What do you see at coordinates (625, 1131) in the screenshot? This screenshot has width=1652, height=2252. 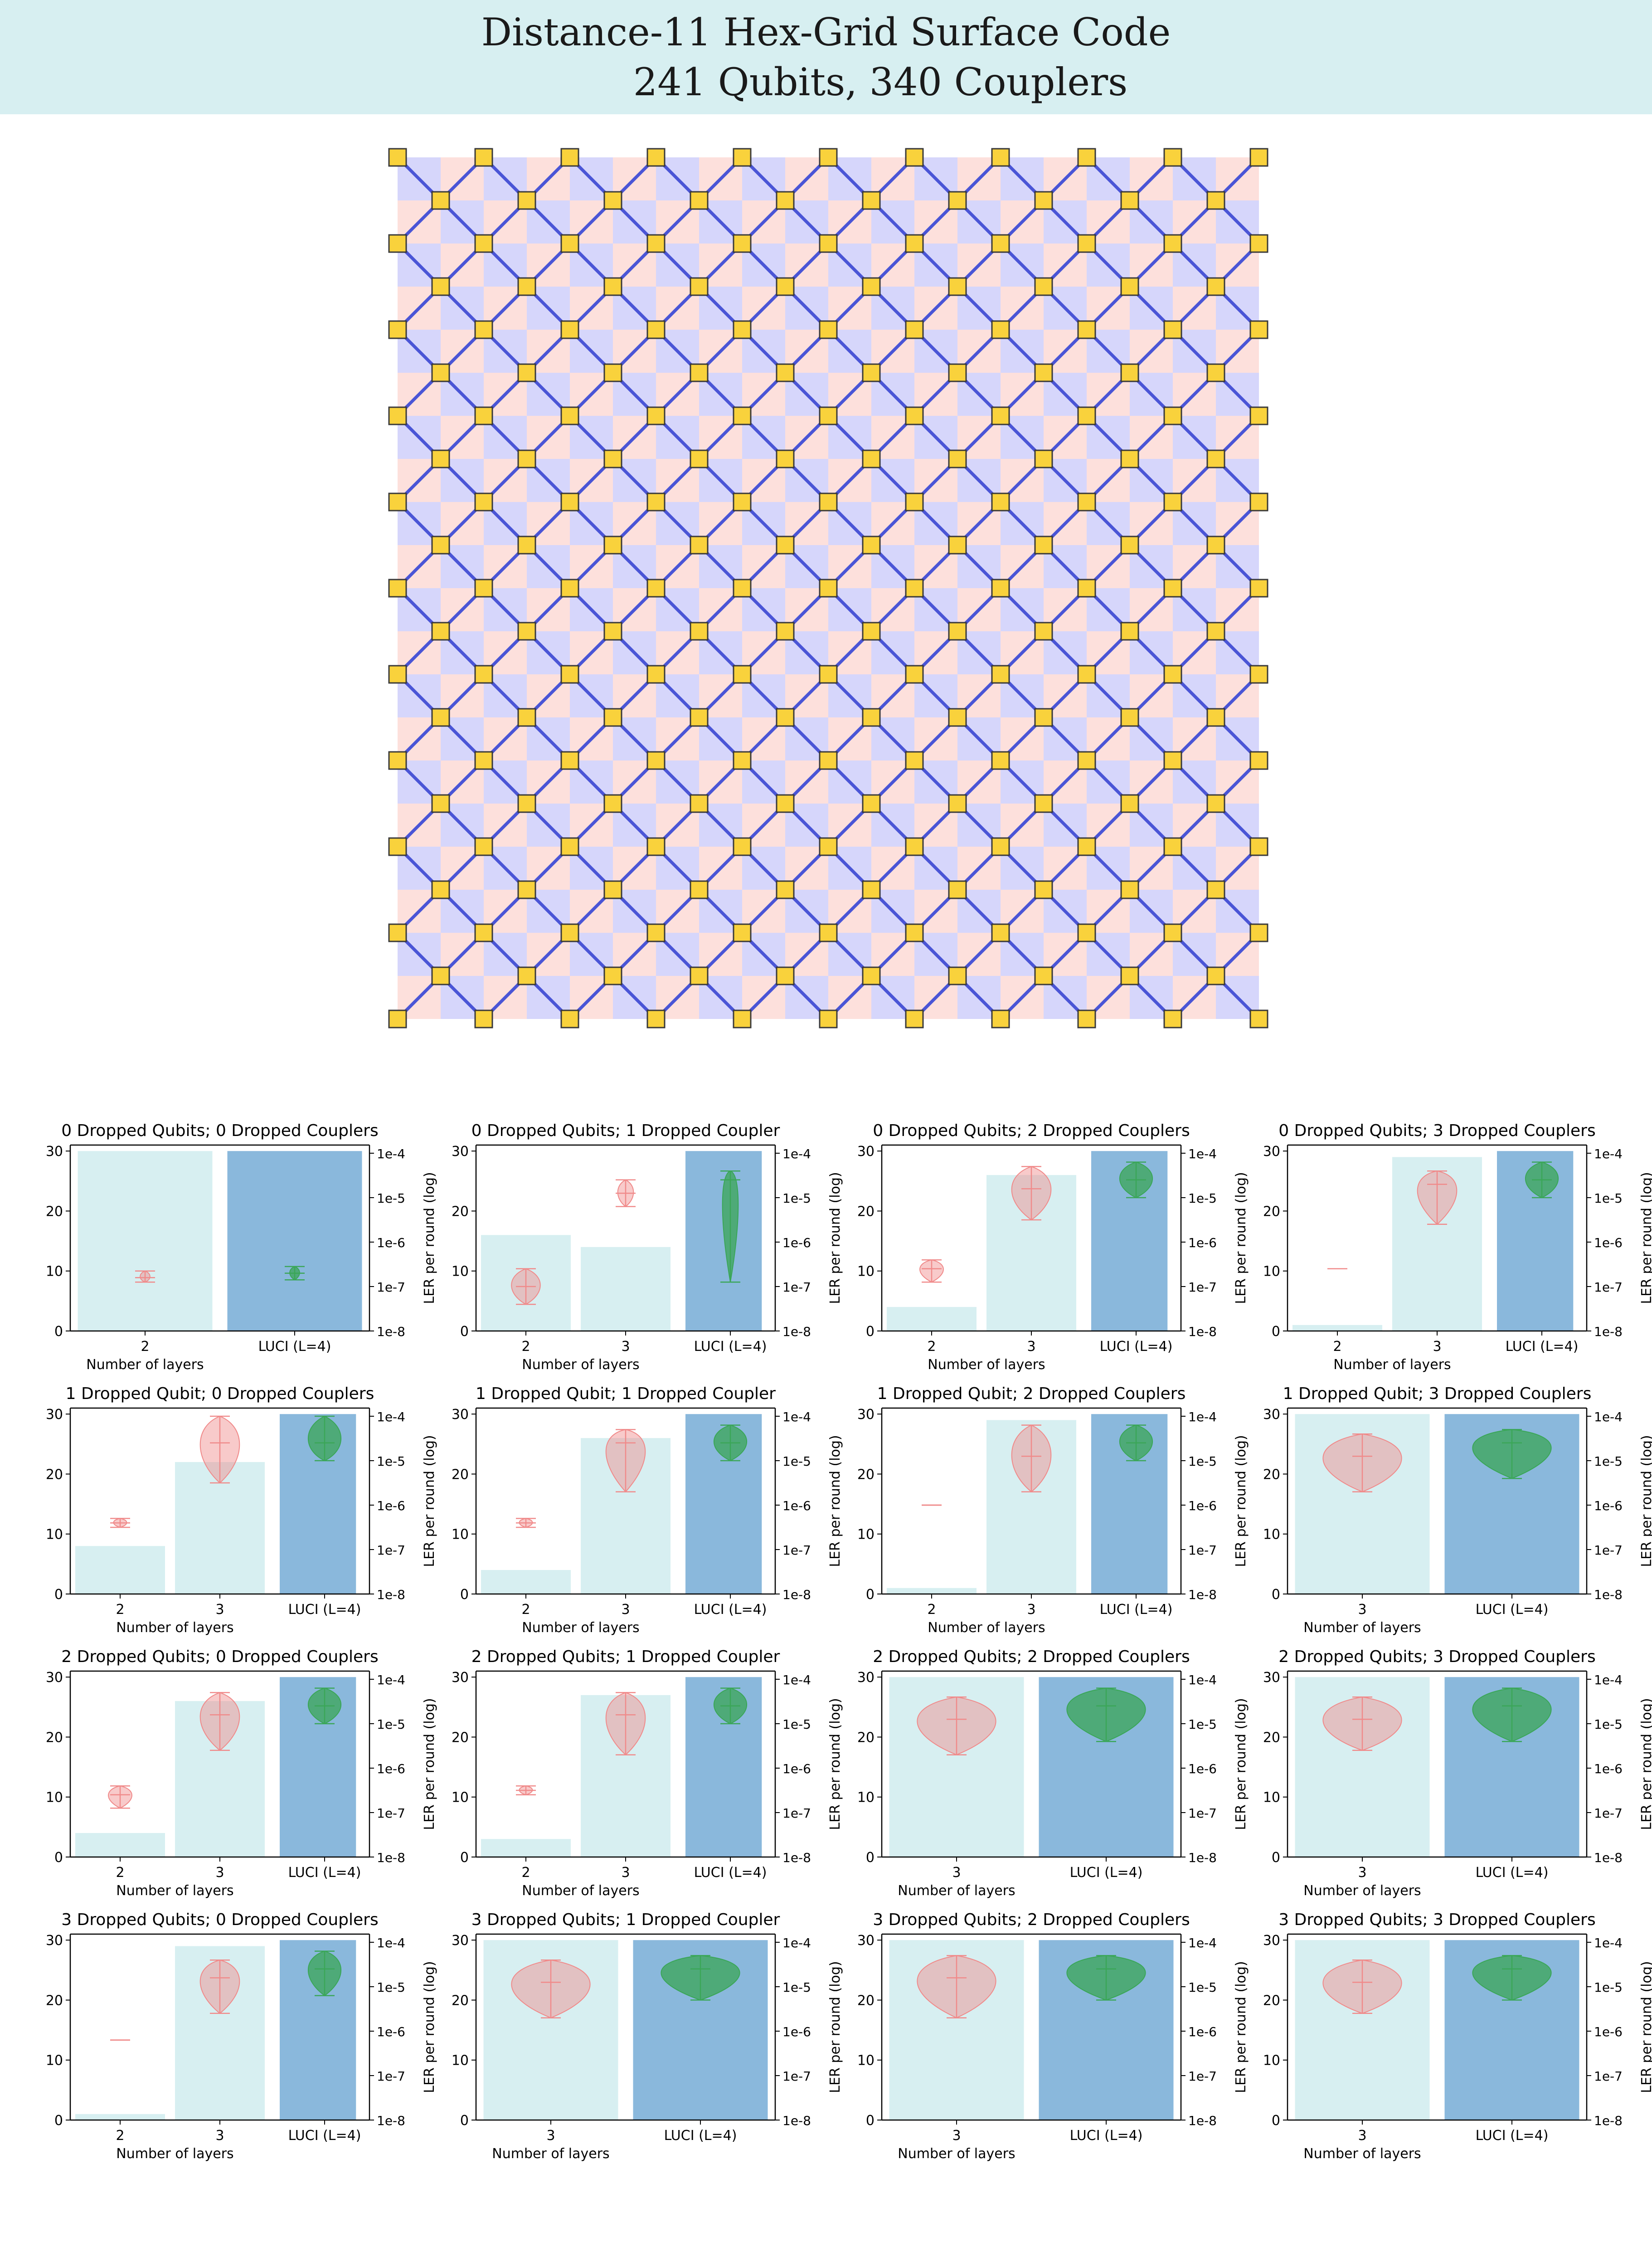 I see `chart-title: 0 Dropped Qubits; 1 Dropped Coupler` at bounding box center [625, 1131].